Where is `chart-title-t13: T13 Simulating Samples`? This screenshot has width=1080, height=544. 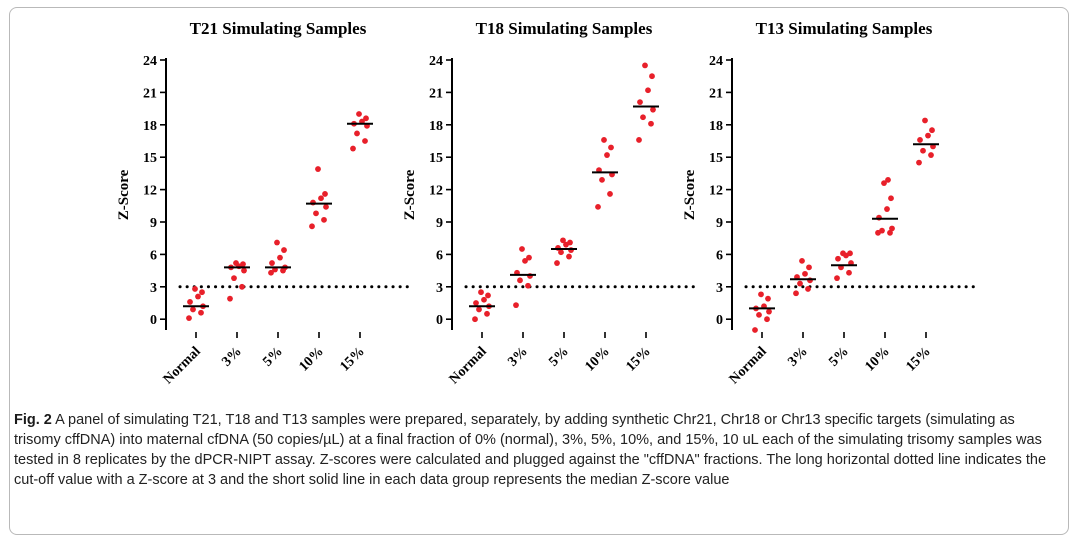 chart-title-t13: T13 Simulating Samples is located at coordinates (844, 28).